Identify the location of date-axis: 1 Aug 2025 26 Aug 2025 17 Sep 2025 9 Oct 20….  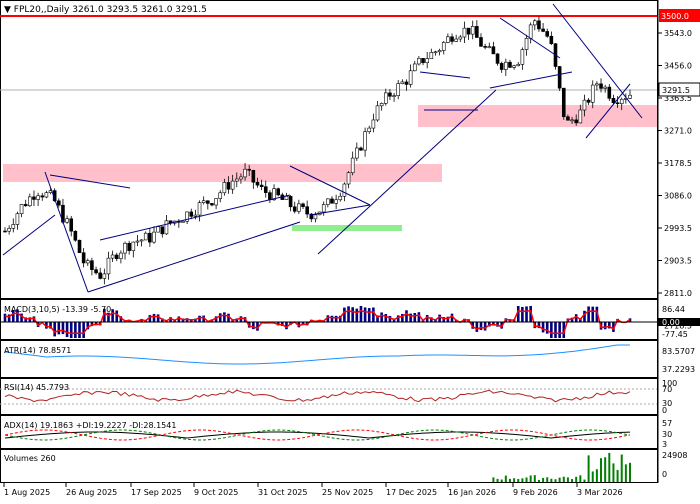
(313, 490).